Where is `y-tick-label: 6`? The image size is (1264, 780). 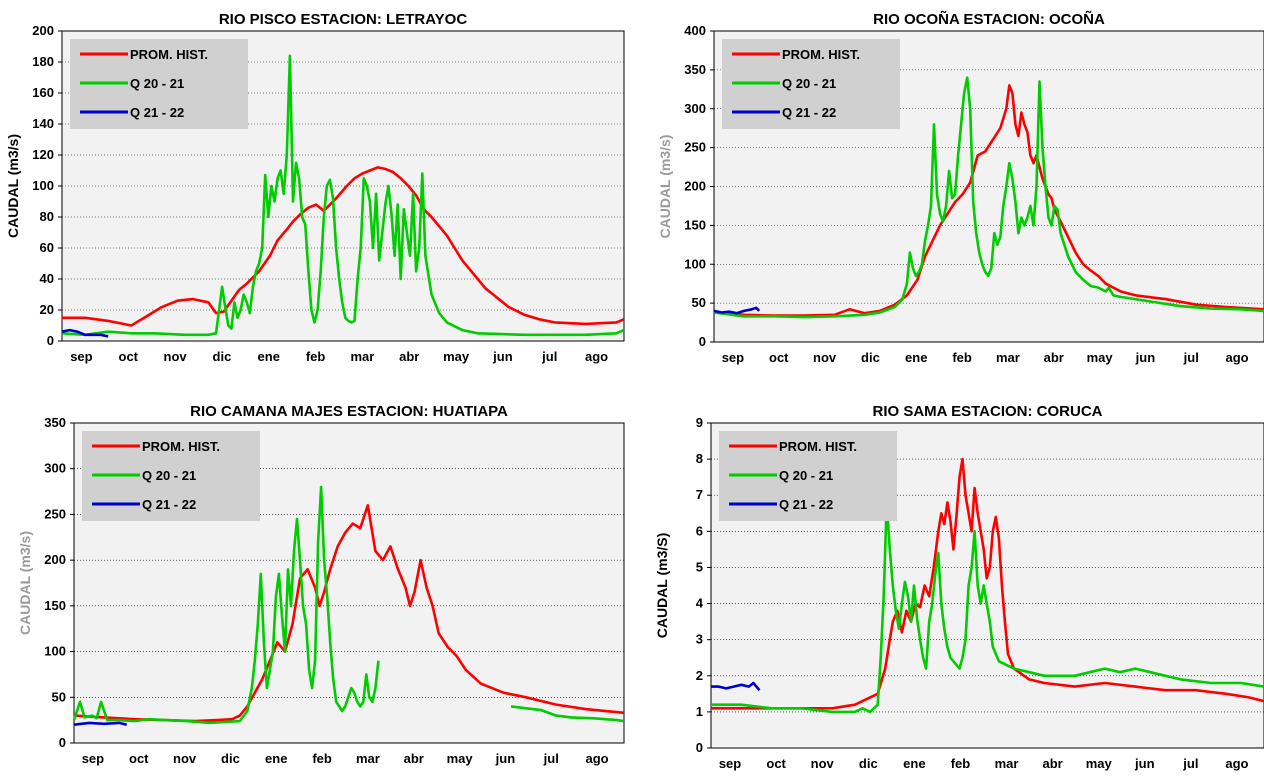
y-tick-label: 6 is located at coordinates (699, 530).